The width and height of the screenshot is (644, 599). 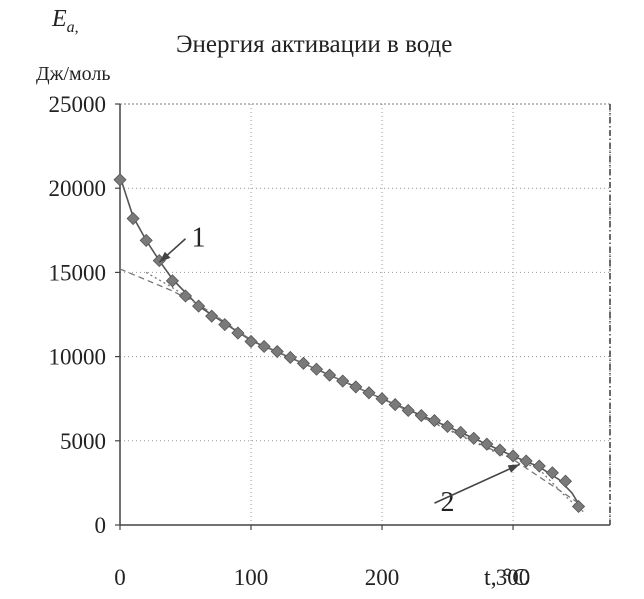 I want to click on x-tick-label: 0, so click(x=120, y=577).